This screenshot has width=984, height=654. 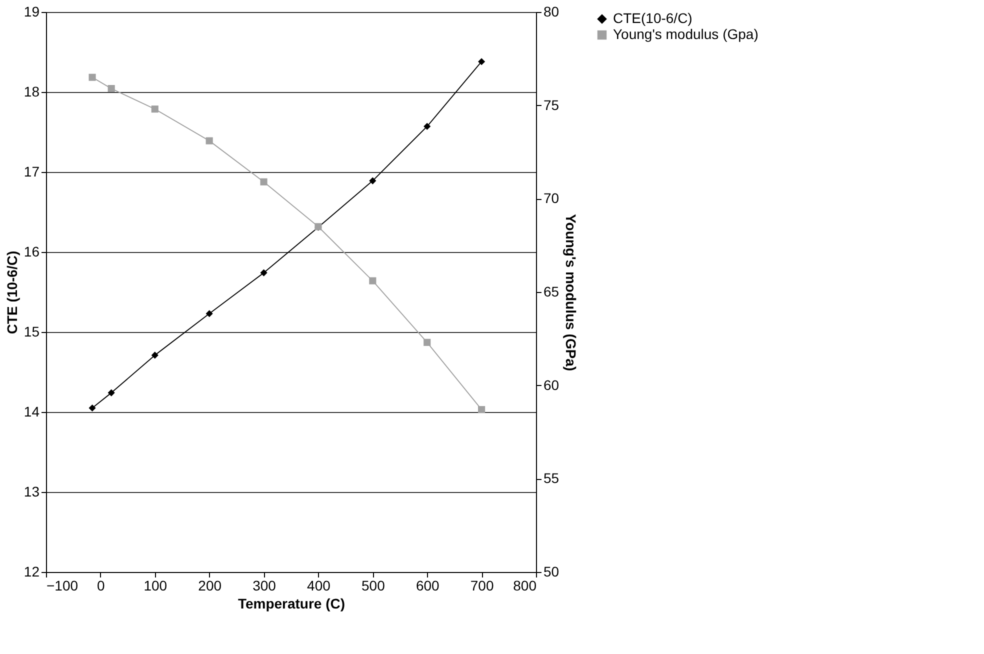 What do you see at coordinates (373, 586) in the screenshot?
I see `x-tick-label: 500` at bounding box center [373, 586].